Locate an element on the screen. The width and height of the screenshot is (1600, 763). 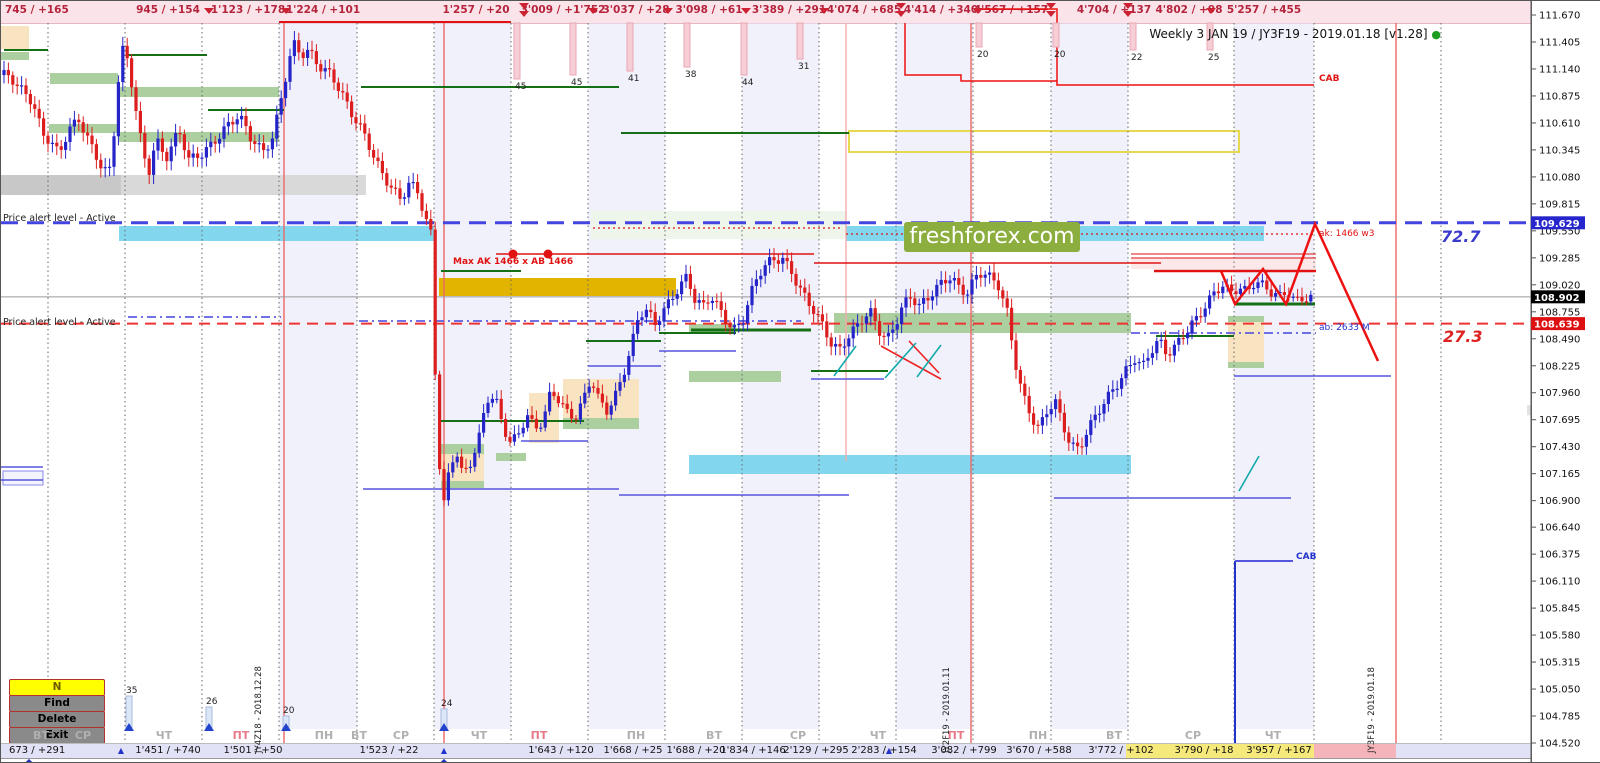
svg-text: 22 is located at coordinates (1136, 58).